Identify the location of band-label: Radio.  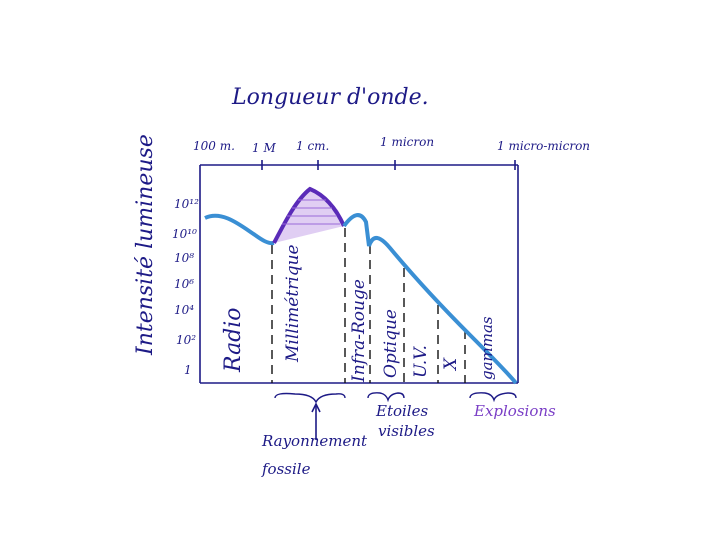
(233, 340).